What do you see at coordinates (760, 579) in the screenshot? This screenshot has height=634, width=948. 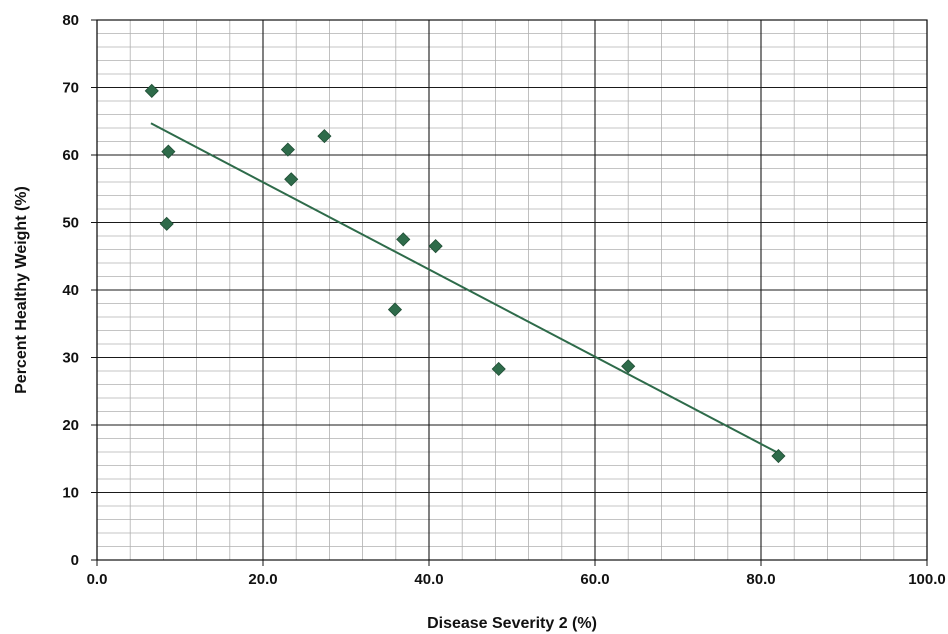 I see `x-tick-label: 80.0` at bounding box center [760, 579].